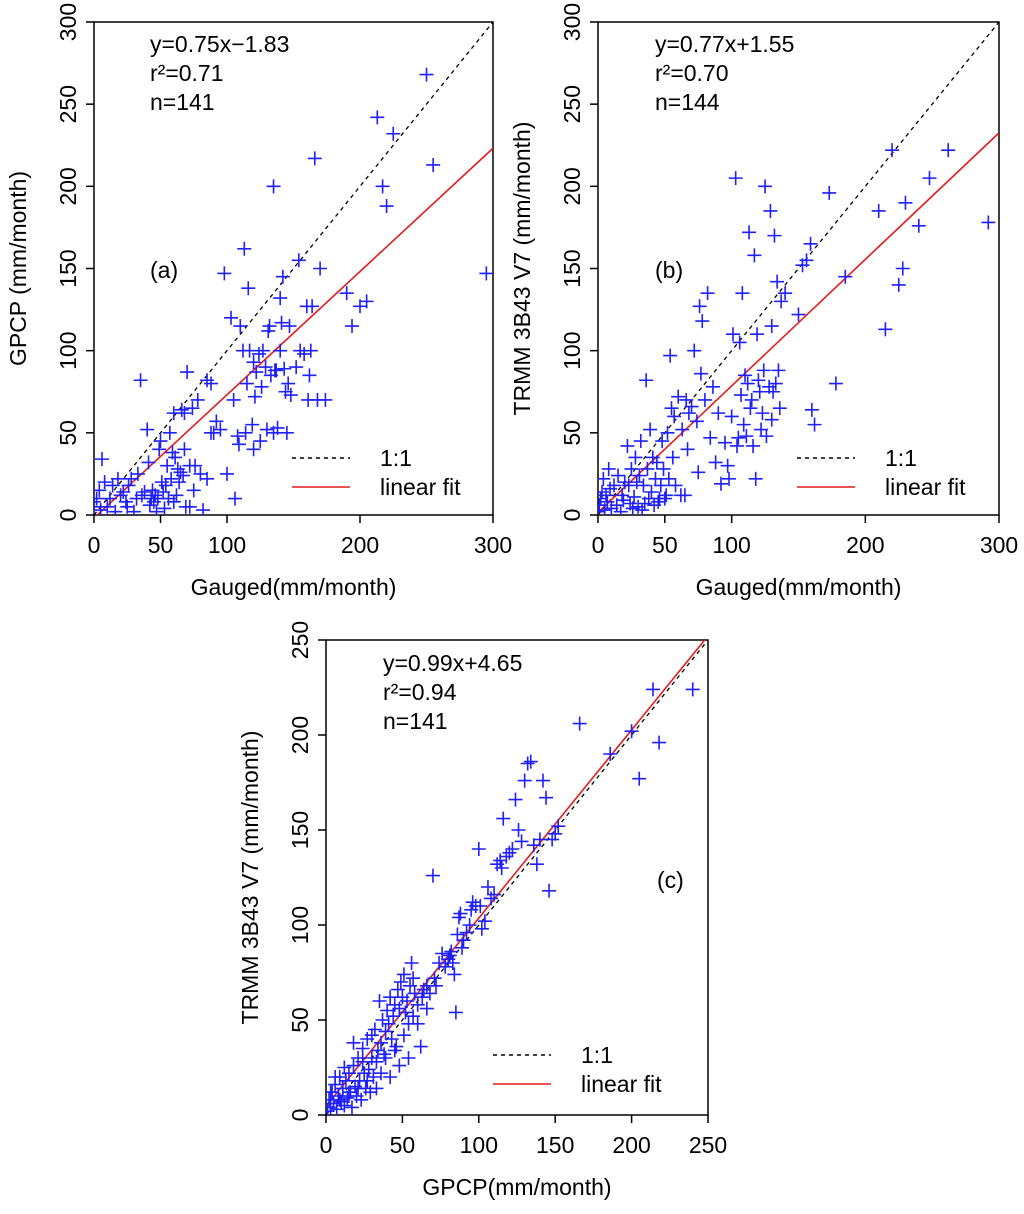 The width and height of the screenshot is (1024, 1214). I want to click on x-tick-label: 100, so click(731, 545).